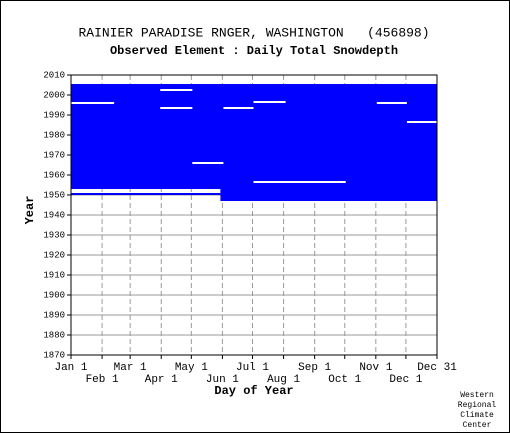 Image resolution: width=510 pixels, height=433 pixels. I want to click on y-tick-label: 1890, so click(54, 315).